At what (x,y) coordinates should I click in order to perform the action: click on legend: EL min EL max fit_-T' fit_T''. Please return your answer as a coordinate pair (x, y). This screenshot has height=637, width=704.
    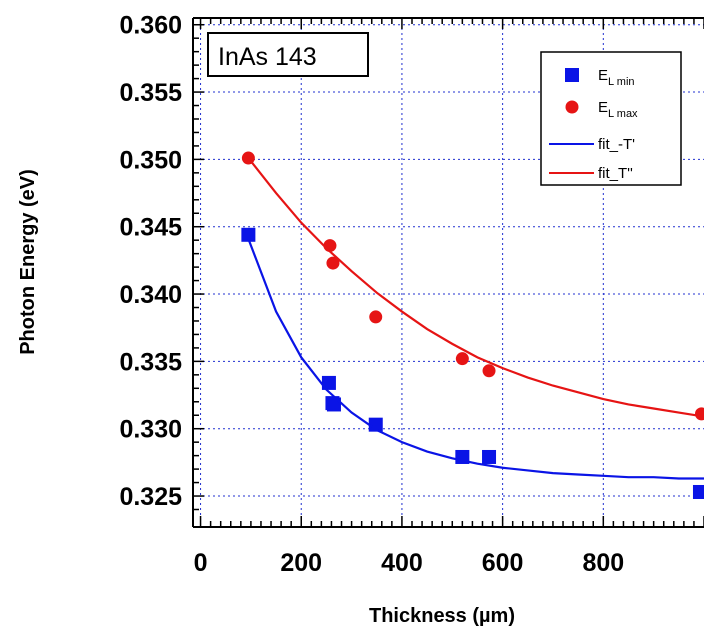
    Looking at the image, I should click on (611, 118).